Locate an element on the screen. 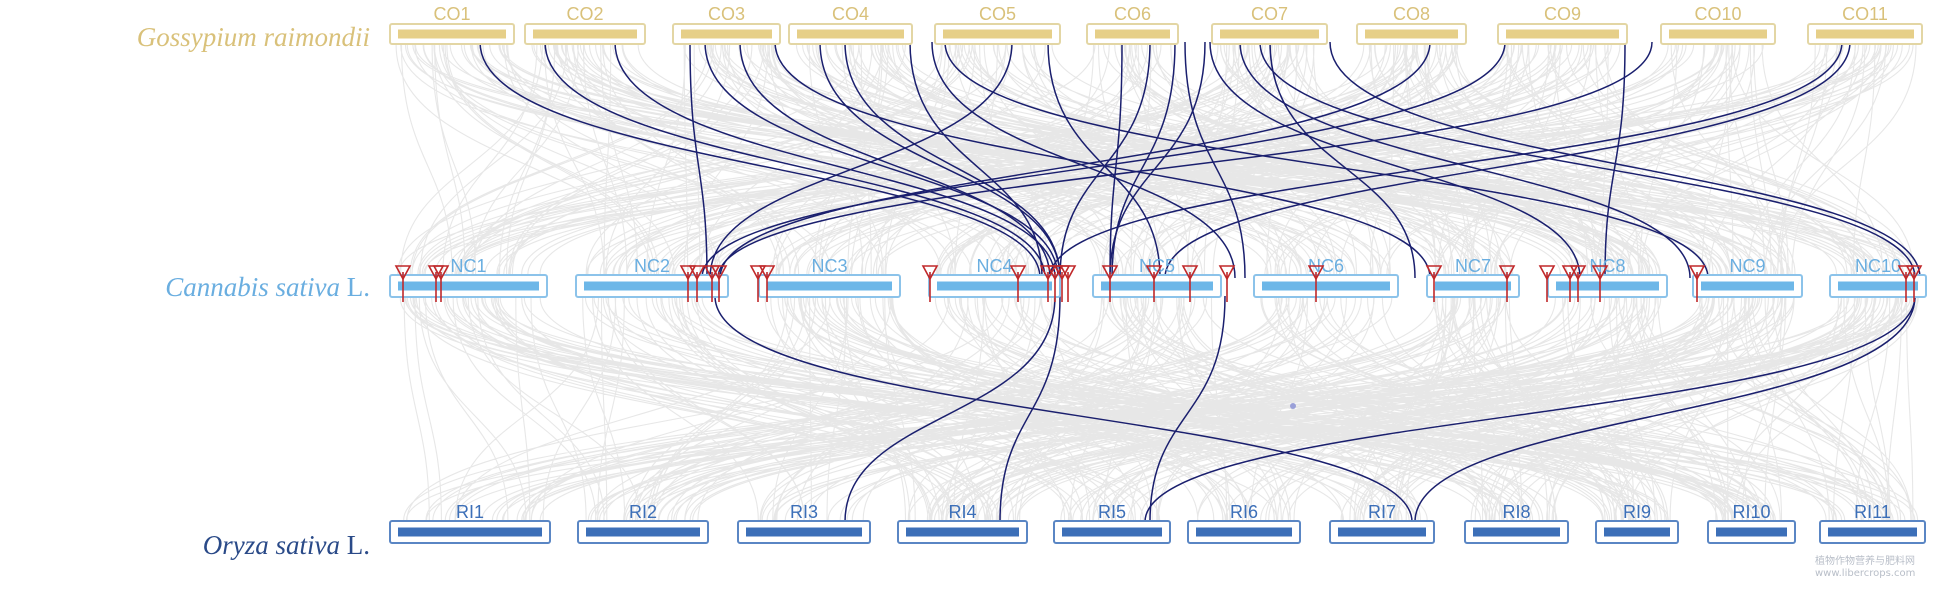  chromosome-bar-NC5 is located at coordinates (1157, 286).